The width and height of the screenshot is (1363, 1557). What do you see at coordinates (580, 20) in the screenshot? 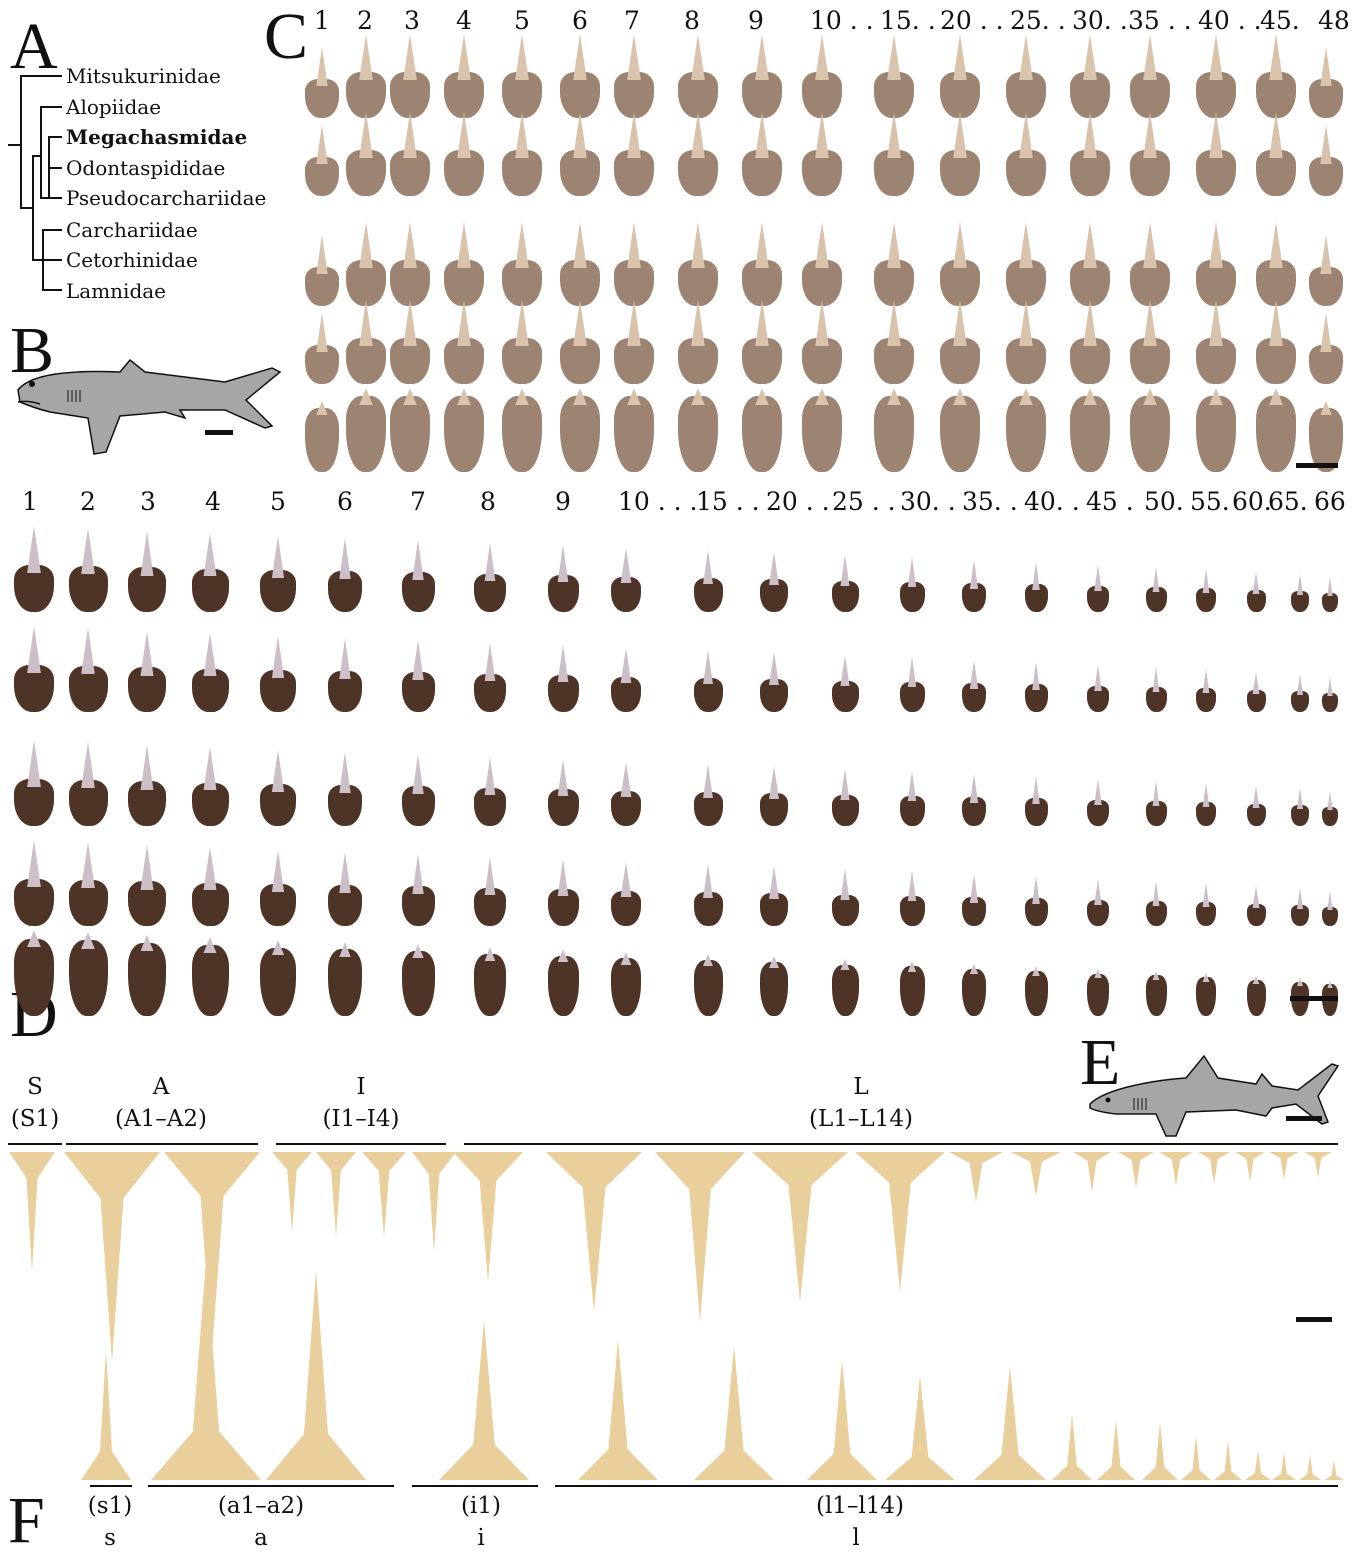
I see `tooth-position-number: 6` at bounding box center [580, 20].